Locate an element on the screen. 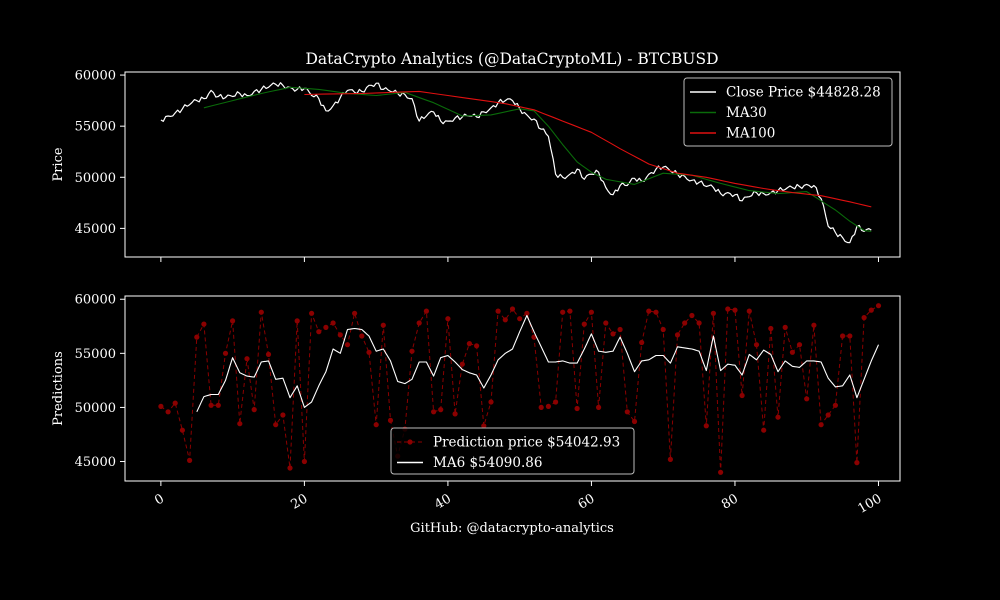 The width and height of the screenshot is (1000, 600). x-tick-label: 20 is located at coordinates (300, 501).